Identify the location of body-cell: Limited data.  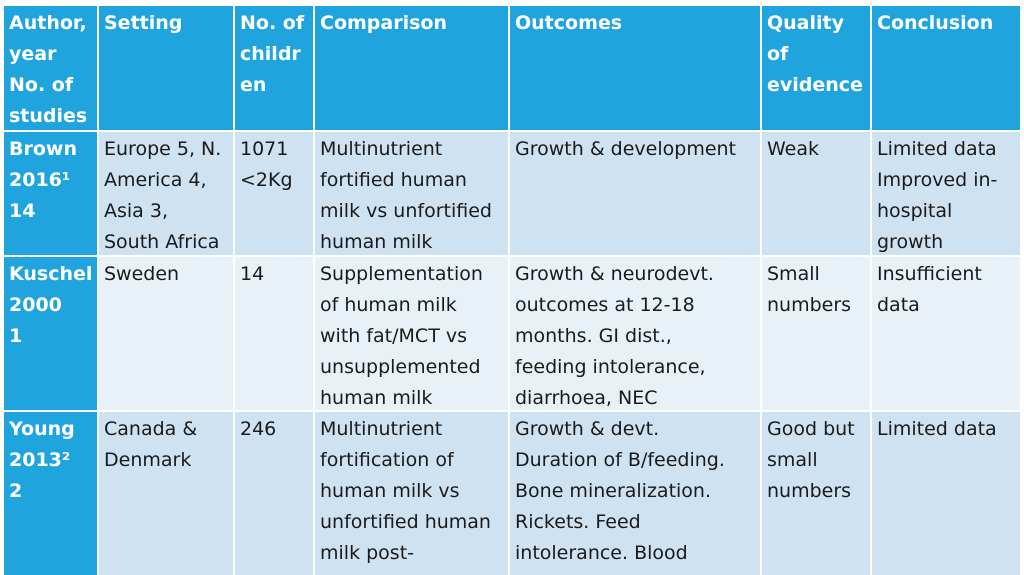
(946, 493).